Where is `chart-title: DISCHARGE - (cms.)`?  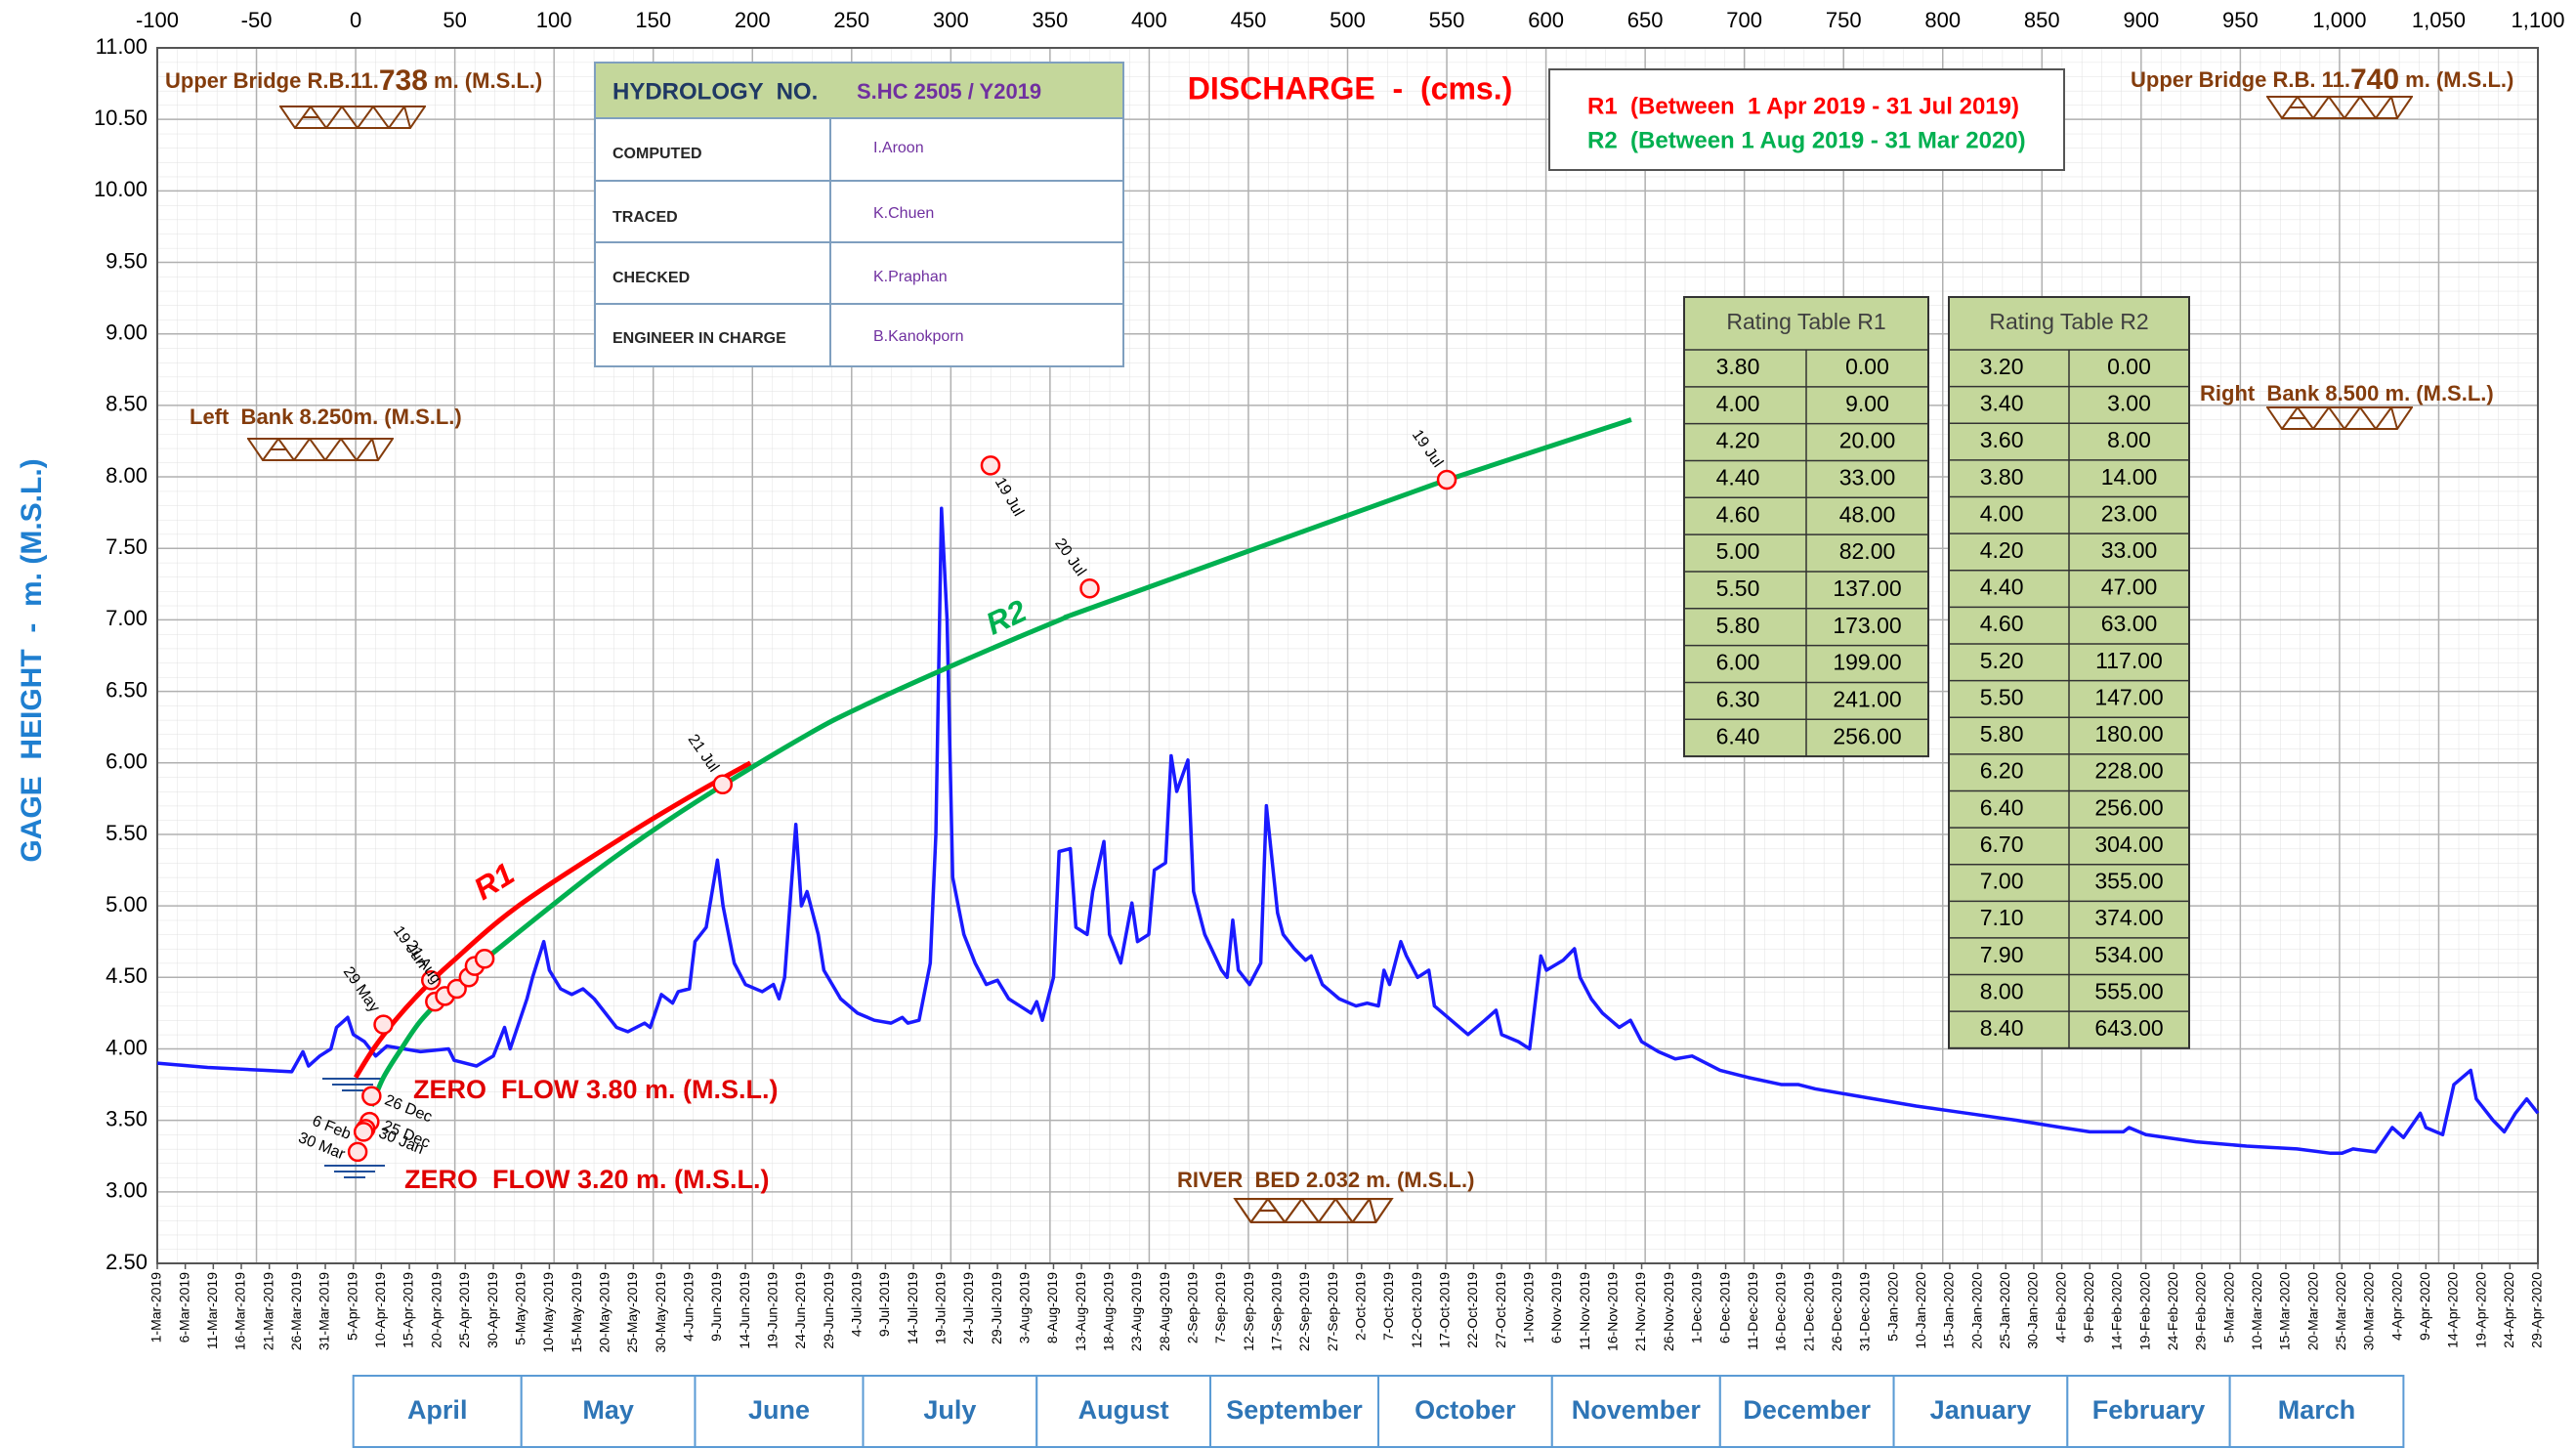 chart-title: DISCHARGE - (cms.) is located at coordinates (1350, 88).